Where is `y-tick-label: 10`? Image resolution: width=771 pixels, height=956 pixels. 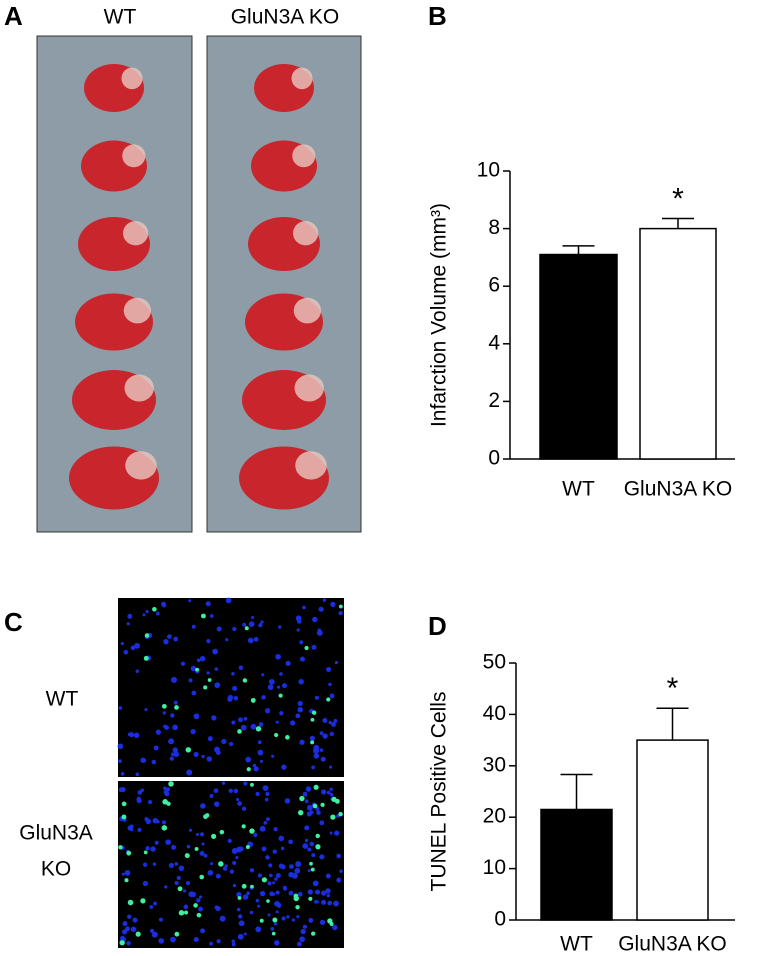
y-tick-label: 10 is located at coordinates (488, 170).